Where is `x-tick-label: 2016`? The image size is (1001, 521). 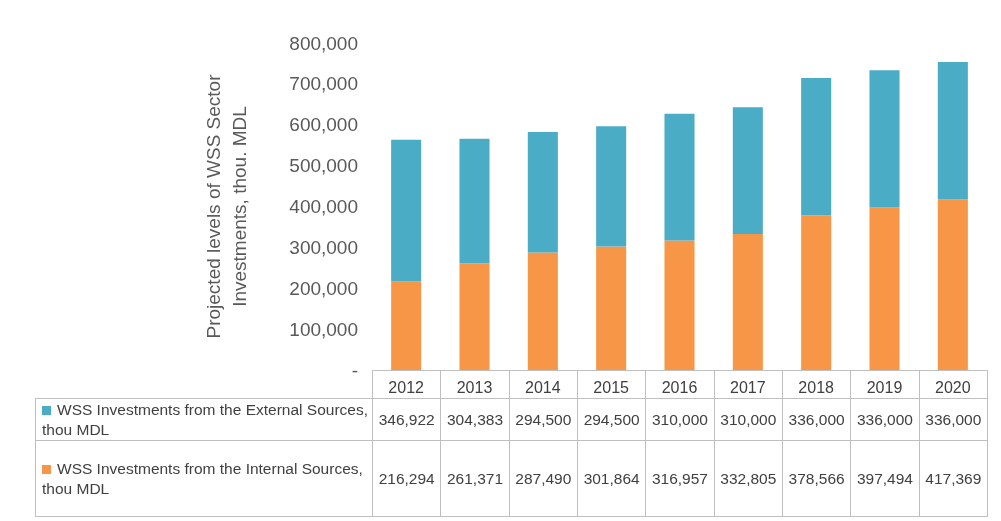 x-tick-label: 2016 is located at coordinates (679, 387).